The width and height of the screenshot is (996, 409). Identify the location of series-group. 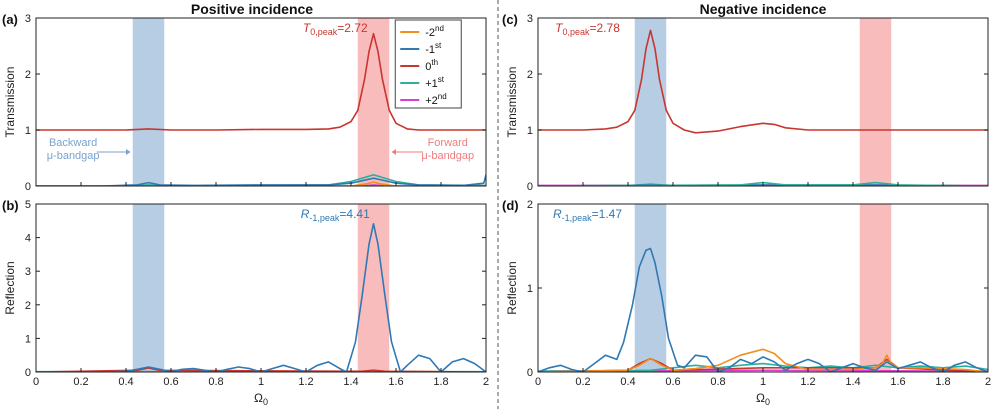
(763, 309).